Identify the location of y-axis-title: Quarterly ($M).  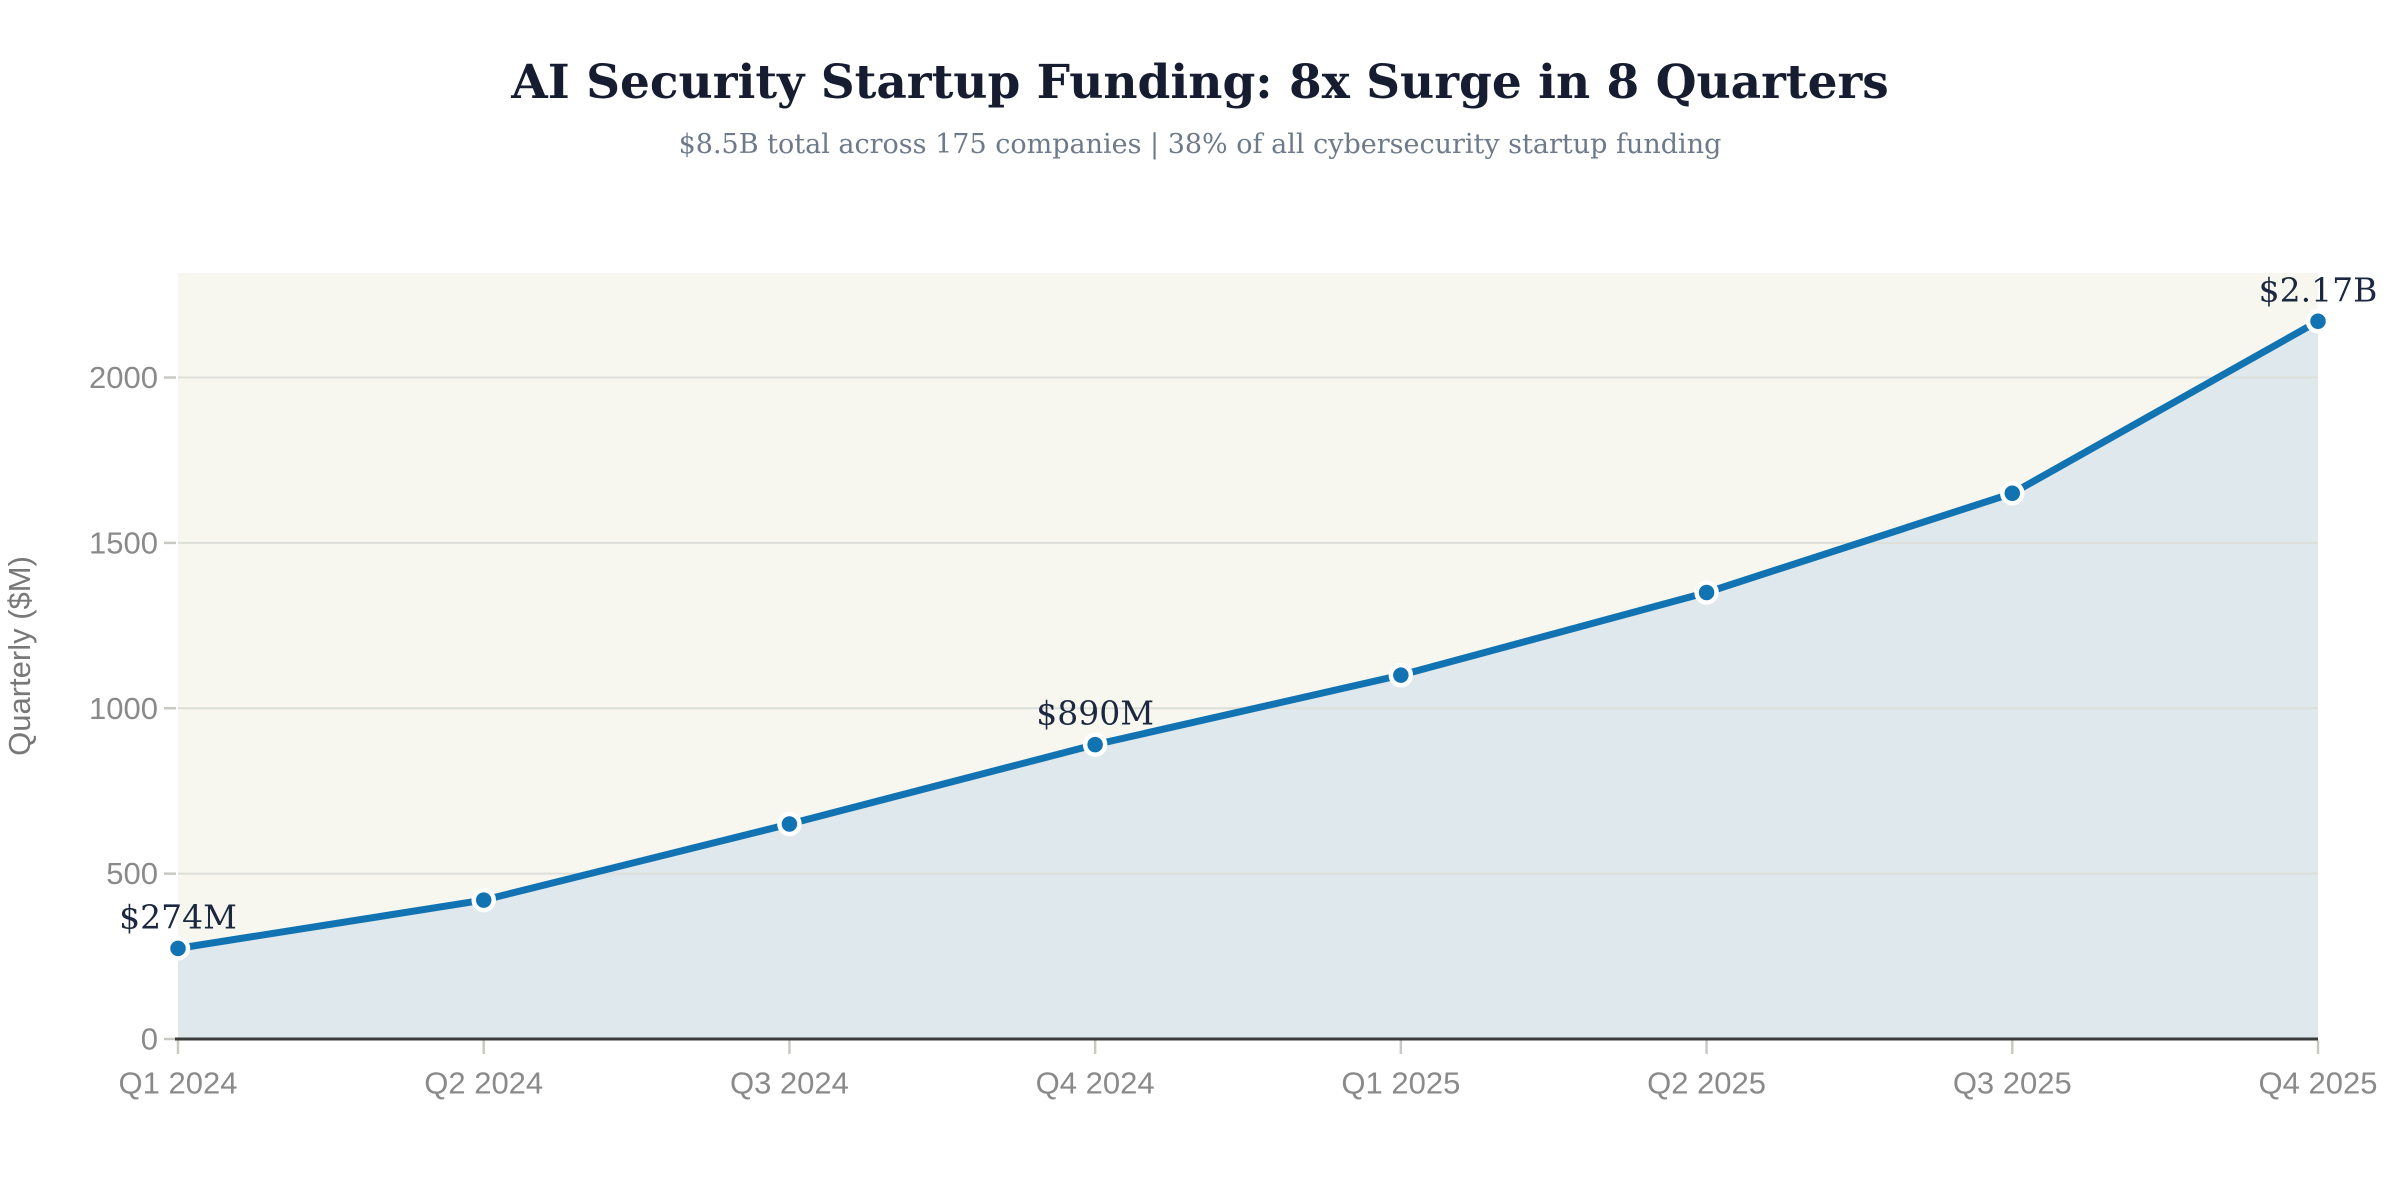
(19, 656).